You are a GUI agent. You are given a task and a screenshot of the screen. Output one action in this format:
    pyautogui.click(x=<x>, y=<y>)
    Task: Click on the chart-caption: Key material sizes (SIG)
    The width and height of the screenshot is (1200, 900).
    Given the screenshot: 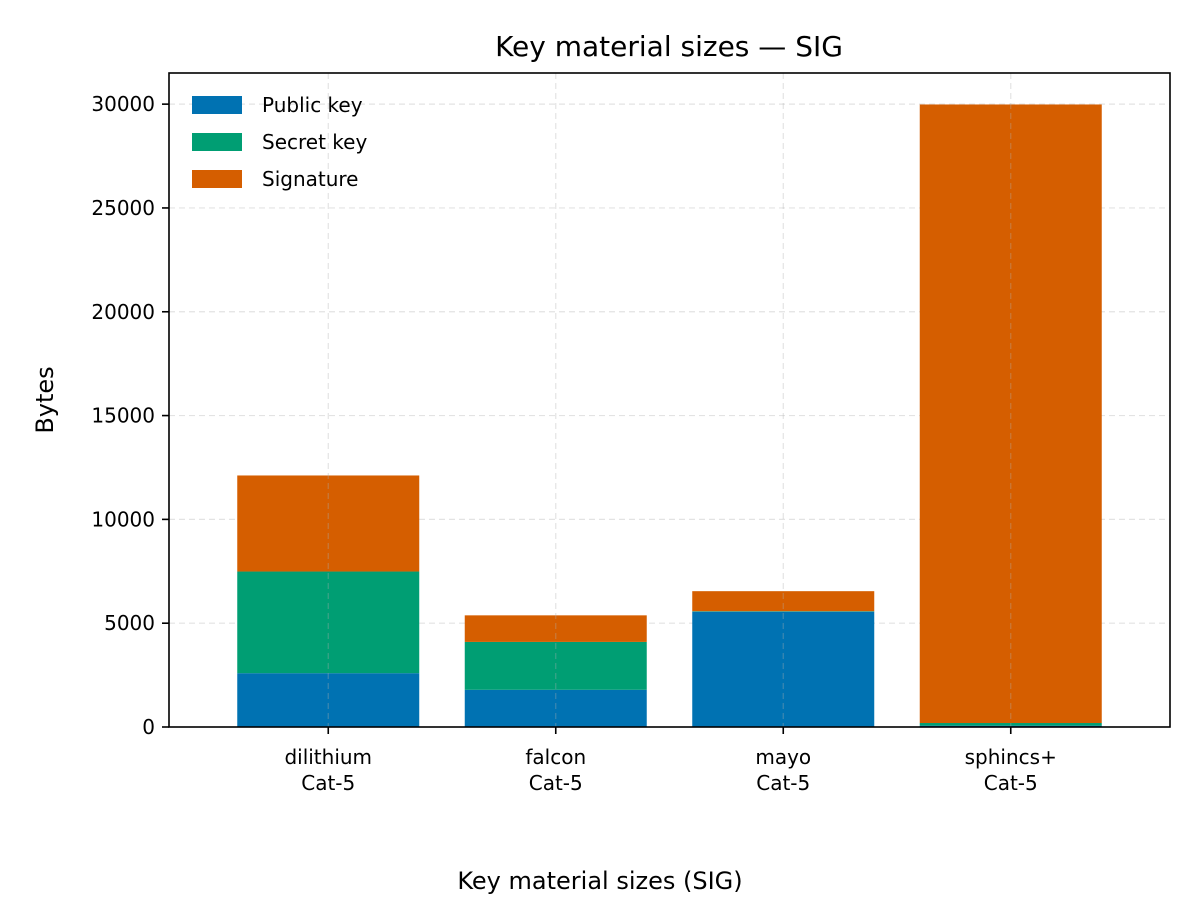 What is the action you would take?
    pyautogui.click(x=599, y=881)
    